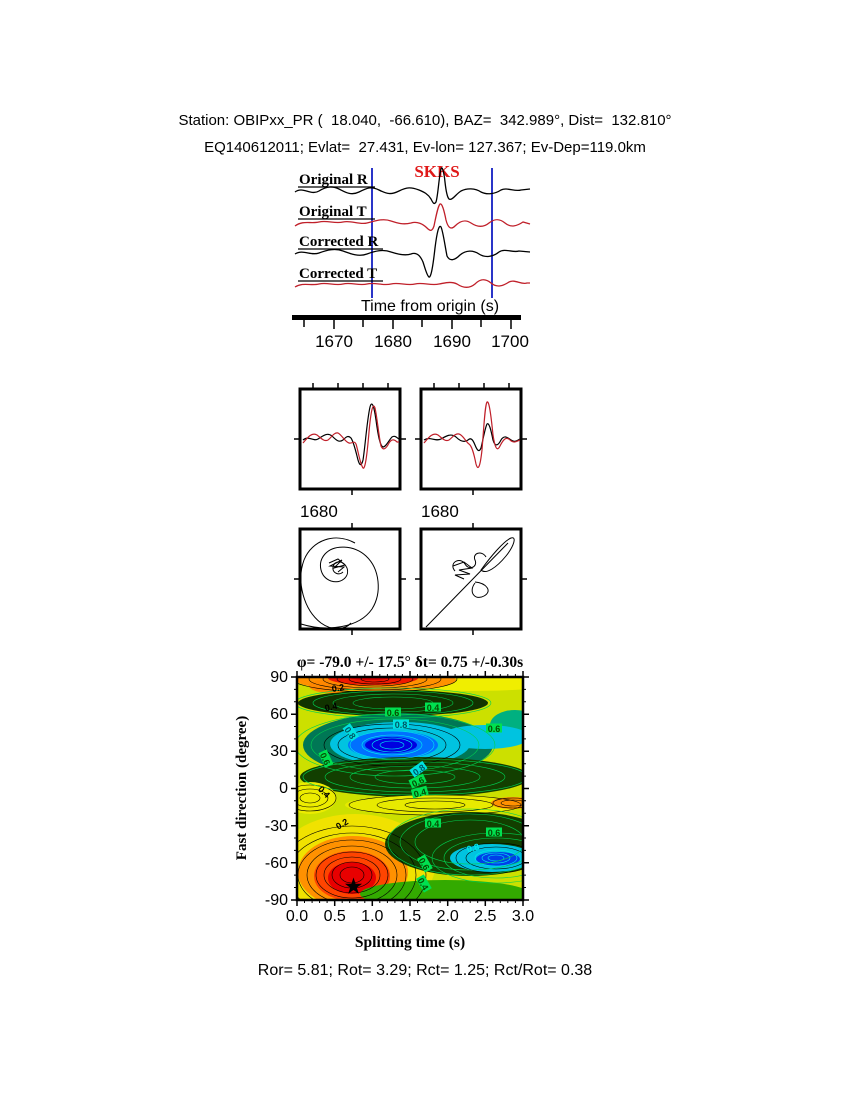 The height and width of the screenshot is (1100, 850). I want to click on y-tick-label: 60, so click(279, 714).